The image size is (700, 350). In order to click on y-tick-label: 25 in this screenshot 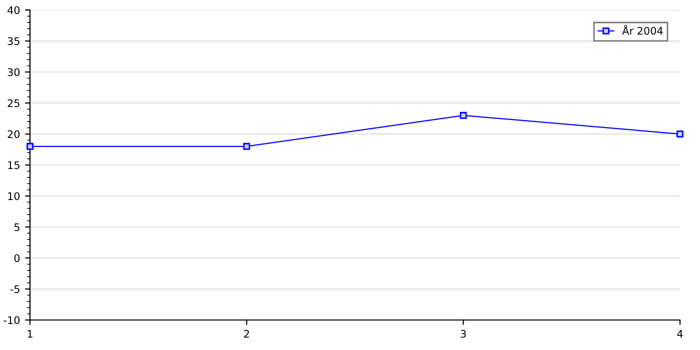, I will do `click(14, 103)`.